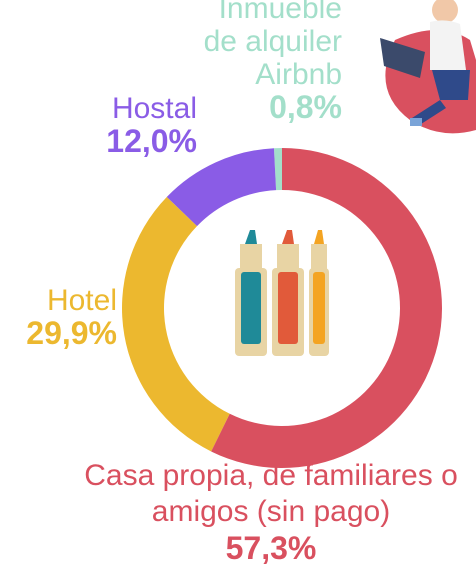 The image size is (476, 566). Describe the element at coordinates (272, 45) in the screenshot. I see `category-label: Inmueble de alquiler Airbnb` at that location.